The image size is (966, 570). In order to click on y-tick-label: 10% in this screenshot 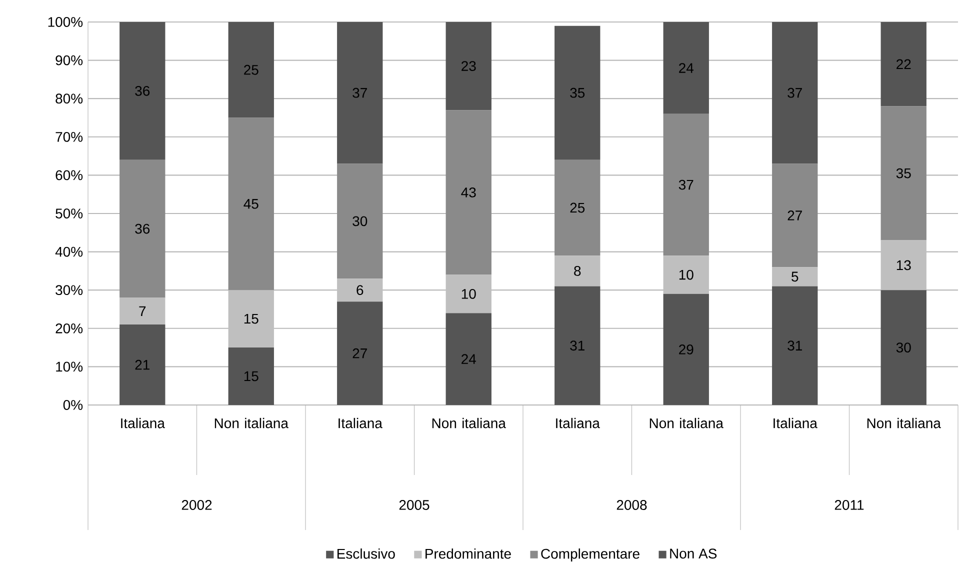, I will do `click(69, 367)`.